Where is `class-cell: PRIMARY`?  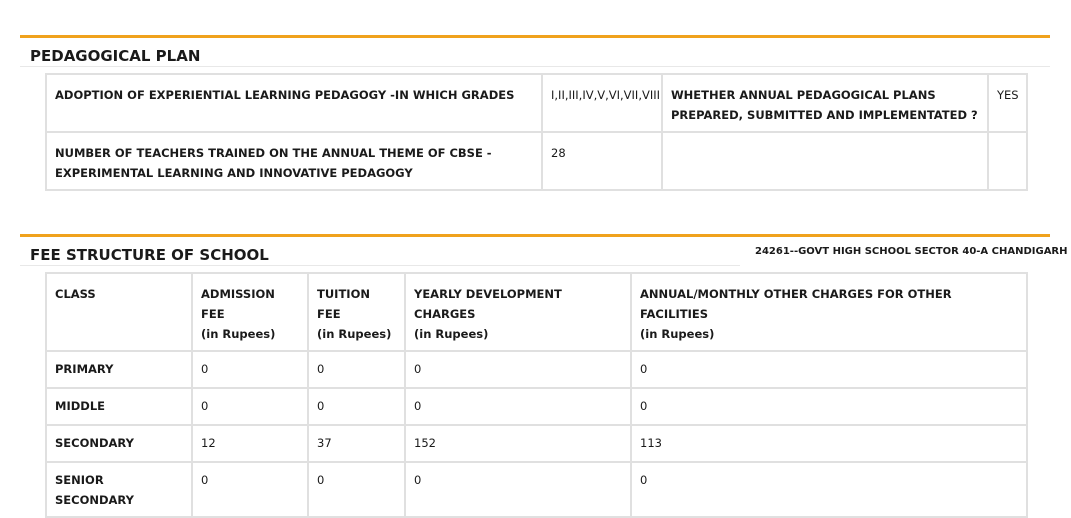
class-cell: PRIMARY is located at coordinates (119, 369).